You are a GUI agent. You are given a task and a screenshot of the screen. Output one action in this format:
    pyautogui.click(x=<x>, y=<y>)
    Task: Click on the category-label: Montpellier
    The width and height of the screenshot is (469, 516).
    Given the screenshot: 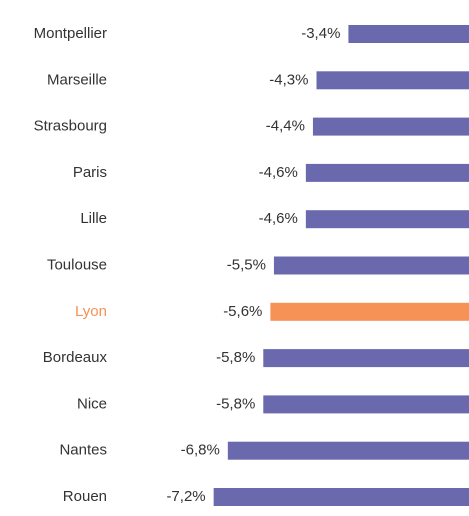 What is the action you would take?
    pyautogui.click(x=70, y=33)
    